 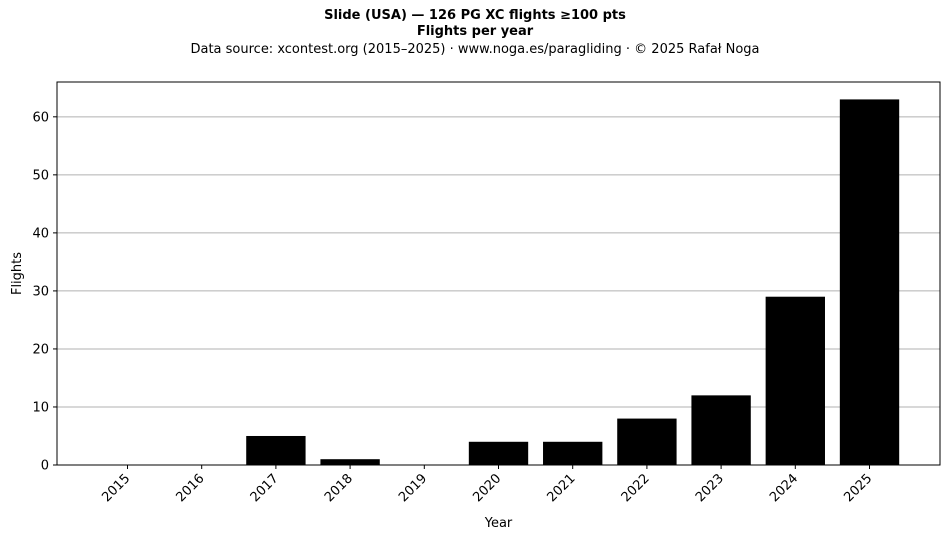 What do you see at coordinates (45, 466) in the screenshot?
I see `y-tick-label: 0` at bounding box center [45, 466].